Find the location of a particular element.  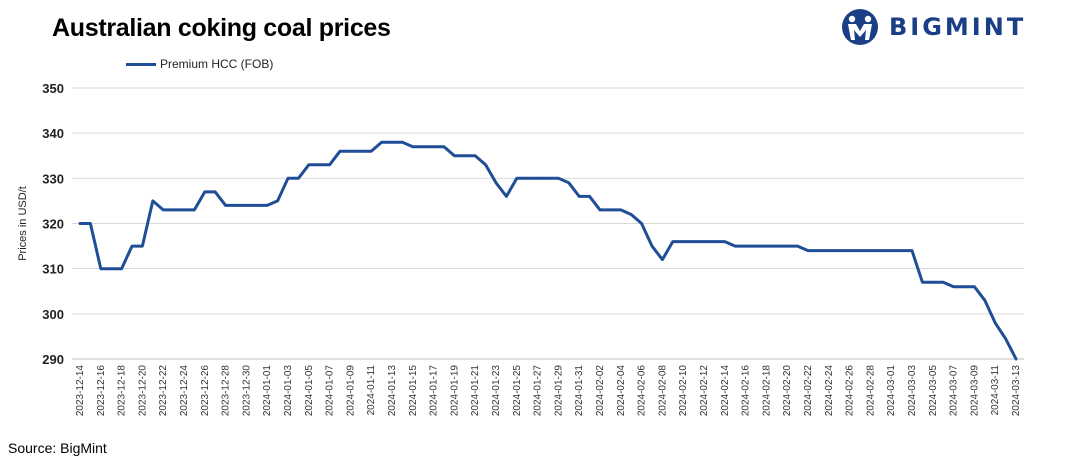

y-tick-label: 300 is located at coordinates (53, 314).